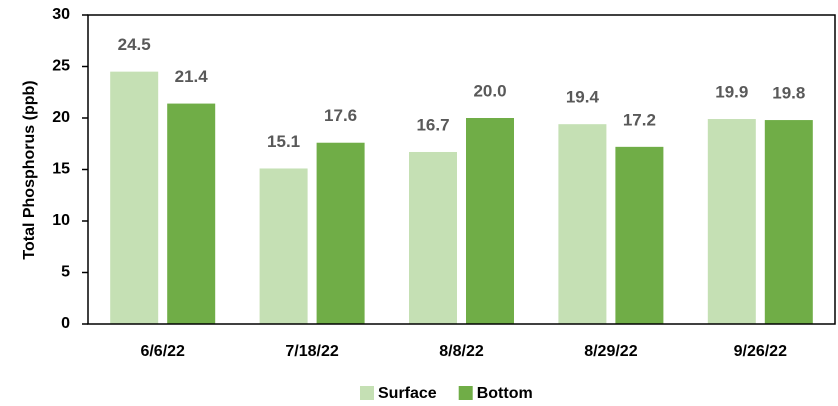 Image resolution: width=838 pixels, height=406 pixels. What do you see at coordinates (432, 124) in the screenshot?
I see `value-label: 16.7` at bounding box center [432, 124].